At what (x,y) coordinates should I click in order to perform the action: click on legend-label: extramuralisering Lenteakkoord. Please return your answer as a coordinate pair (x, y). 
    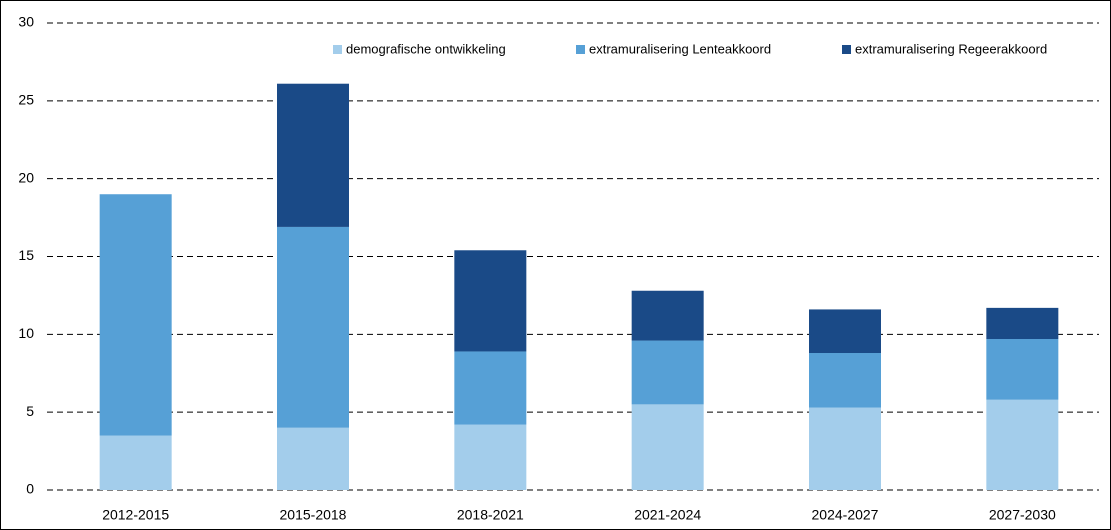
    Looking at the image, I should click on (680, 48).